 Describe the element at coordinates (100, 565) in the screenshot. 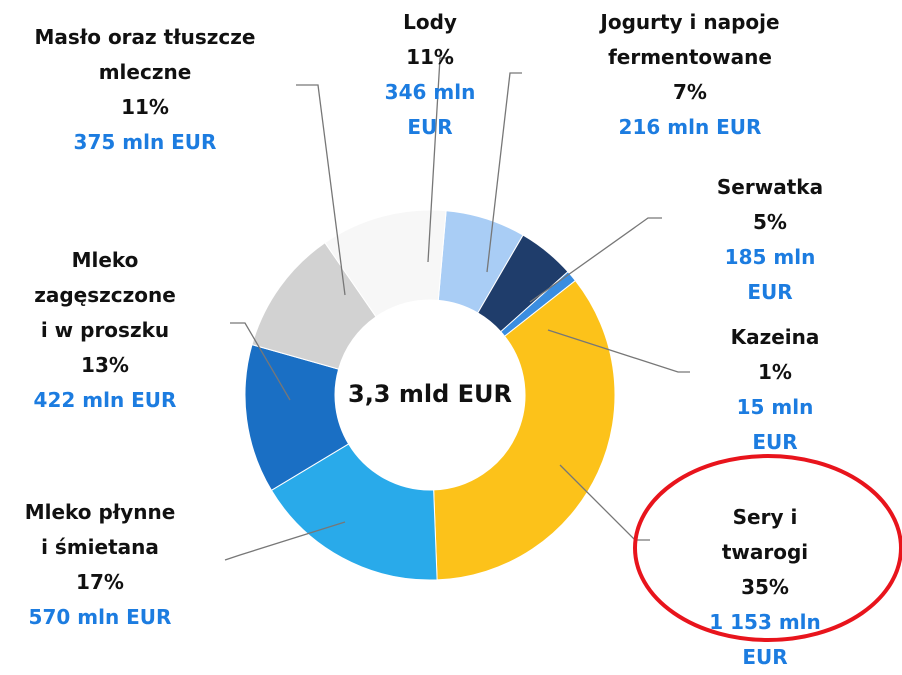

I see `slice-label: Mleko płynne i śmietana 17% 570 mln EUR` at that location.